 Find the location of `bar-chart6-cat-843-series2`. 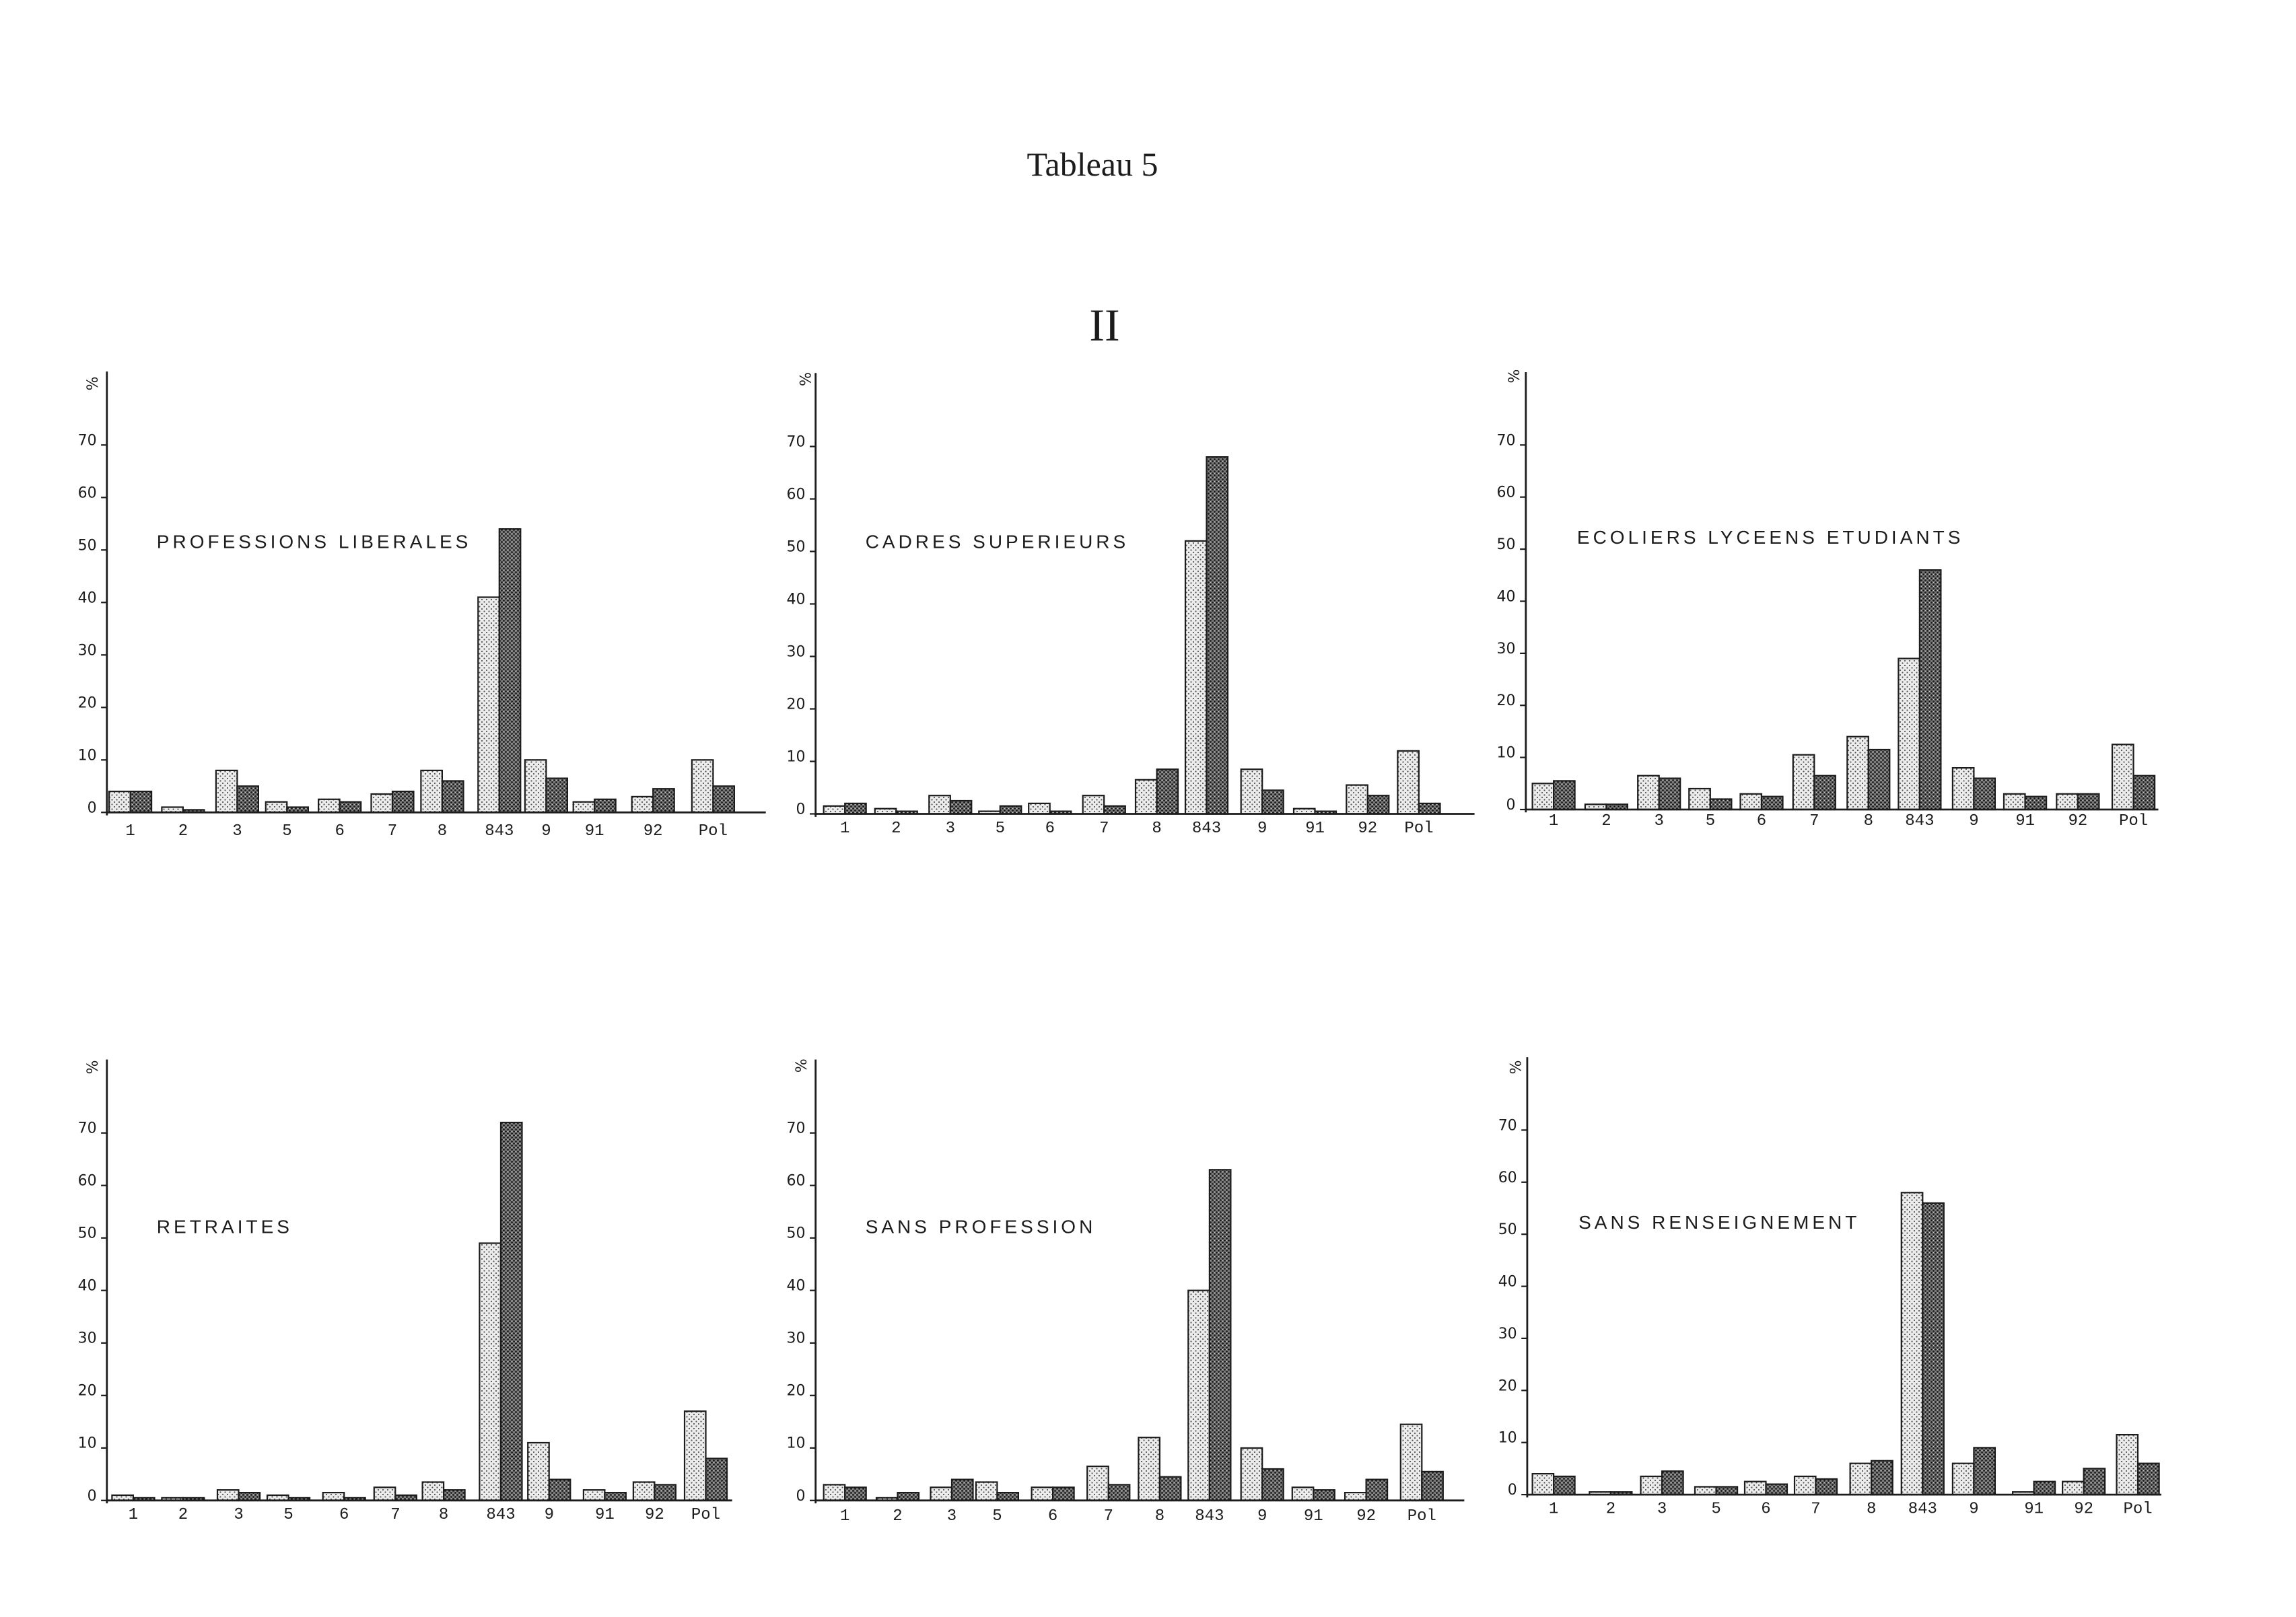

bar-chart6-cat-843-series2 is located at coordinates (1933, 1349).